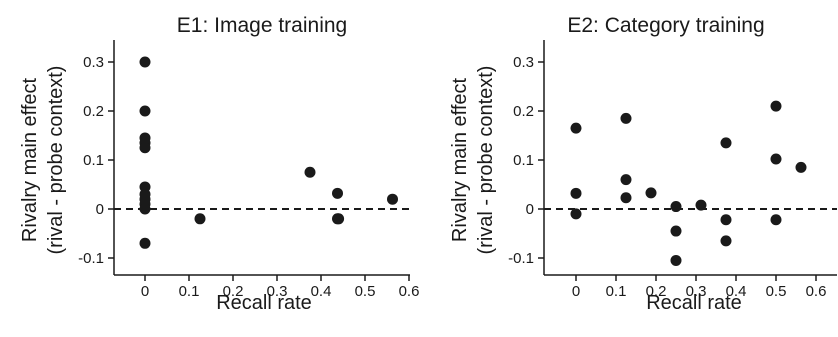 This screenshot has height=337, width=838. What do you see at coordinates (688, 183) in the screenshot?
I see `data-points` at bounding box center [688, 183].